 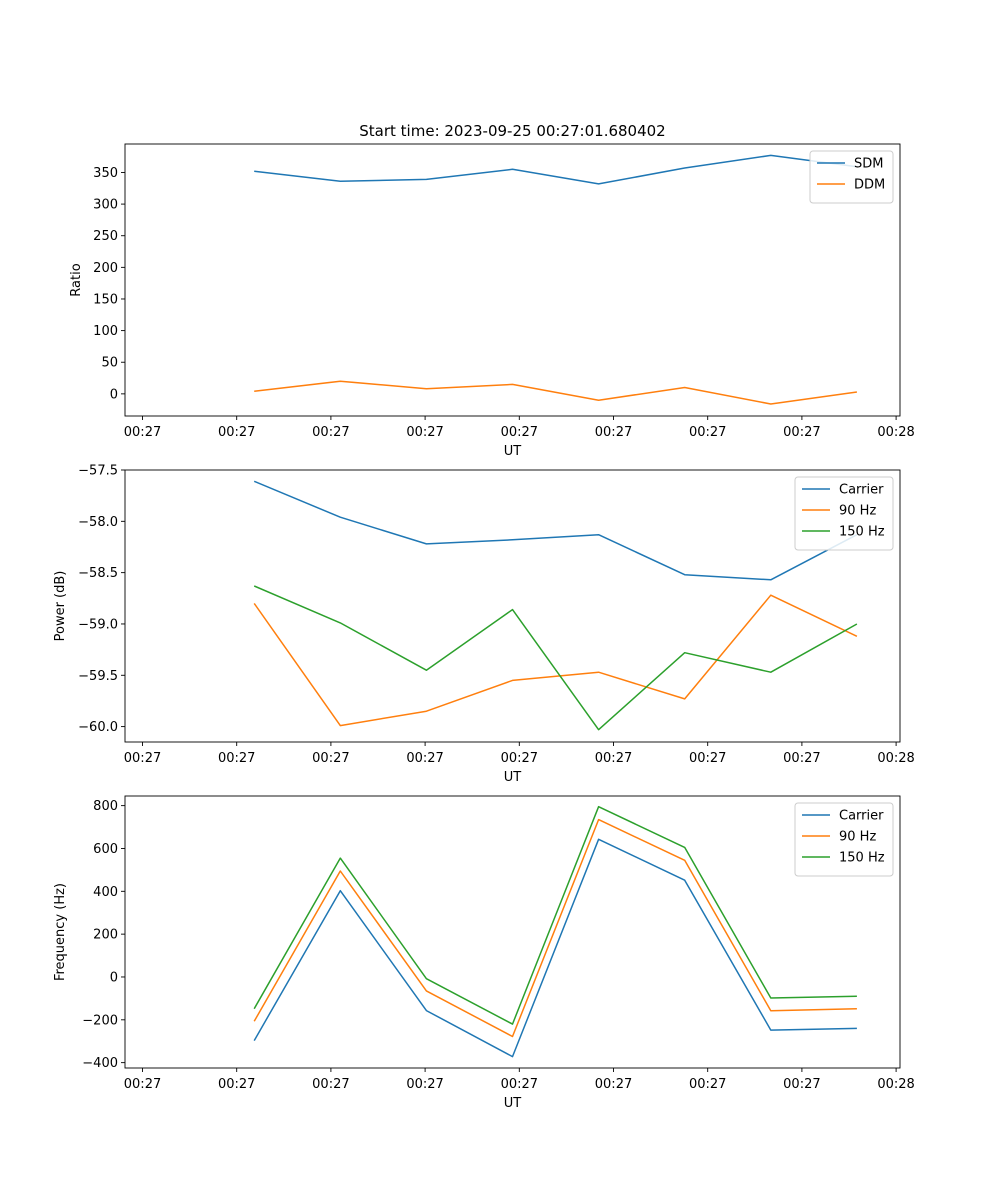 I want to click on series-line-sdm, so click(x=555, y=169).